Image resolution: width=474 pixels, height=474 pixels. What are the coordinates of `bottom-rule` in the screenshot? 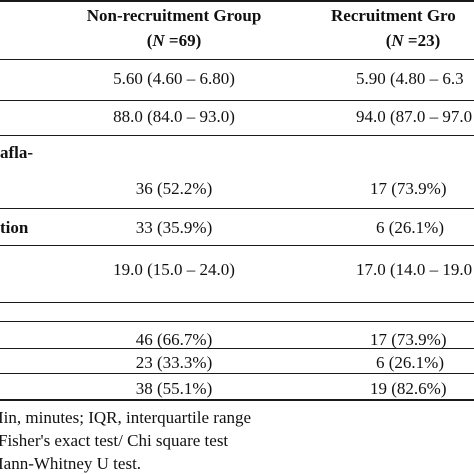 It's located at (237, 400).